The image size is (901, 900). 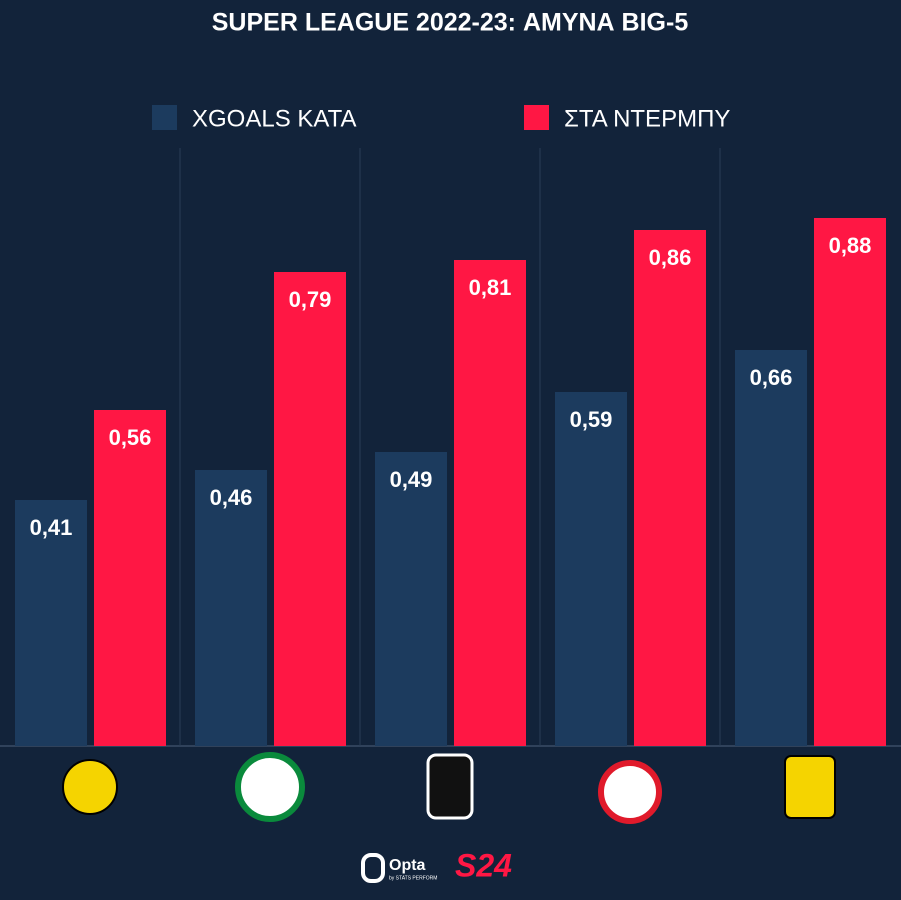 What do you see at coordinates (51, 527) in the screenshot?
I see `value-label: 0,41` at bounding box center [51, 527].